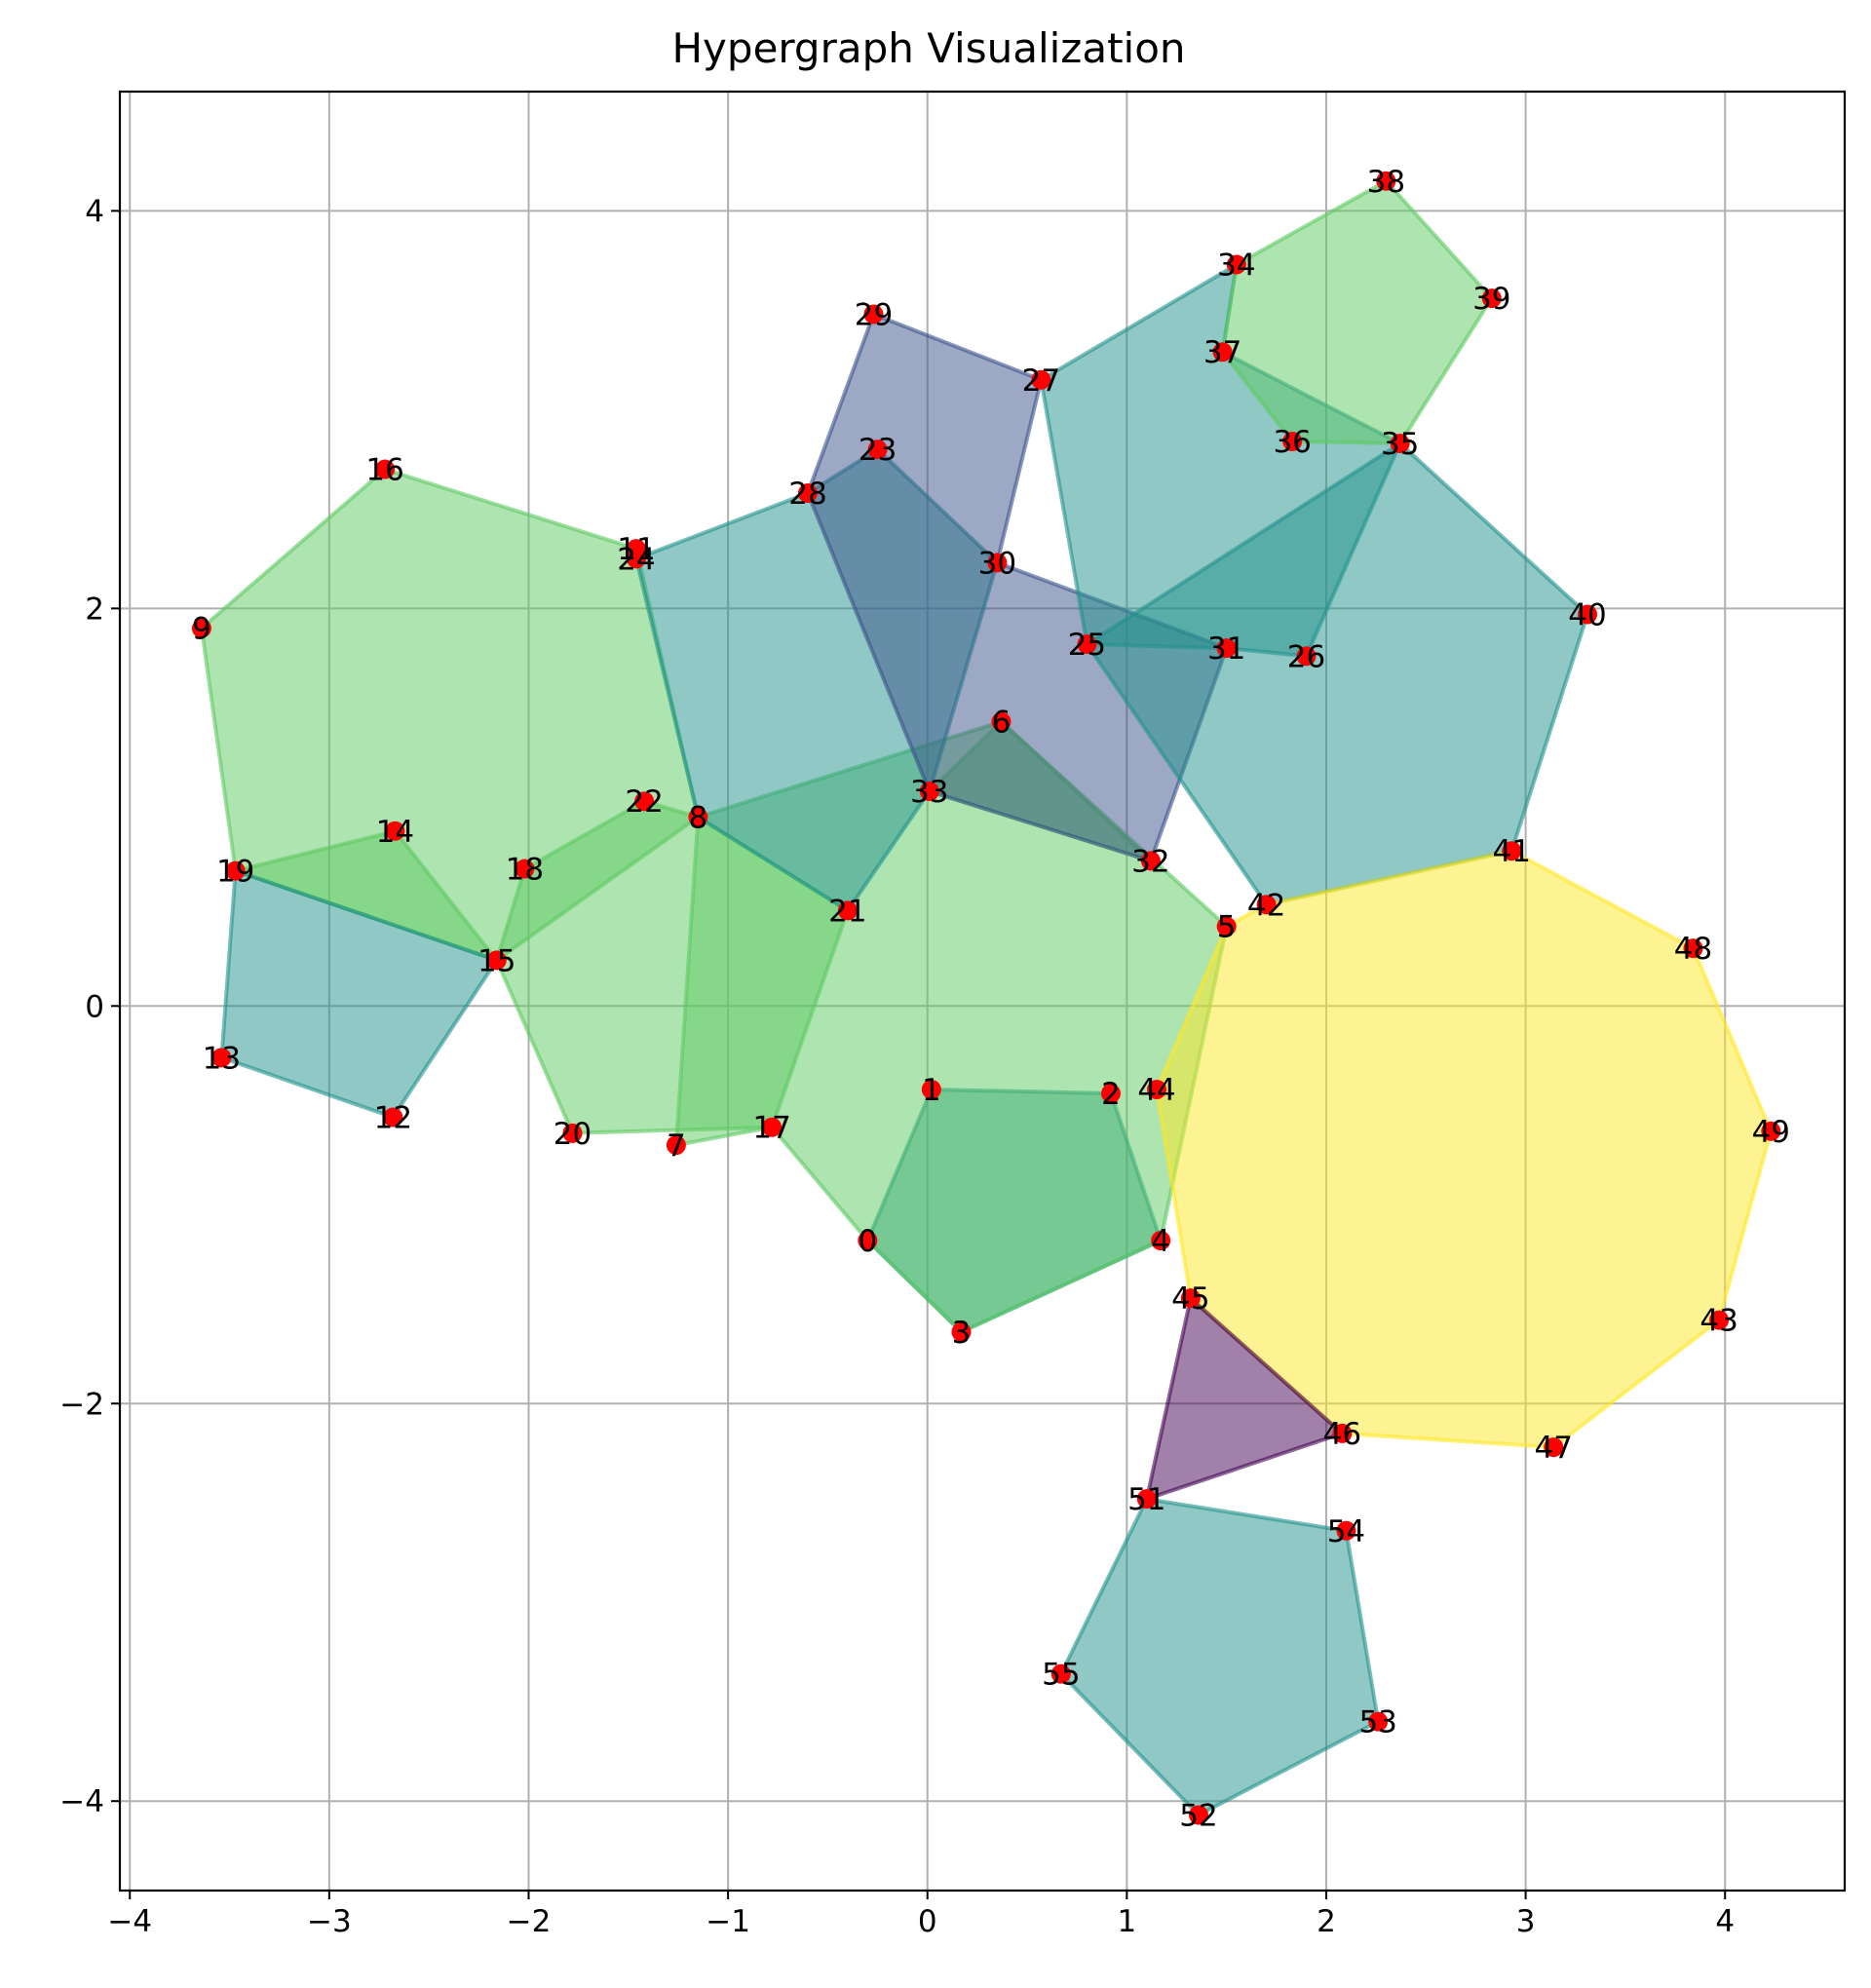  I want to click on node-label-30: 30, so click(997, 564).